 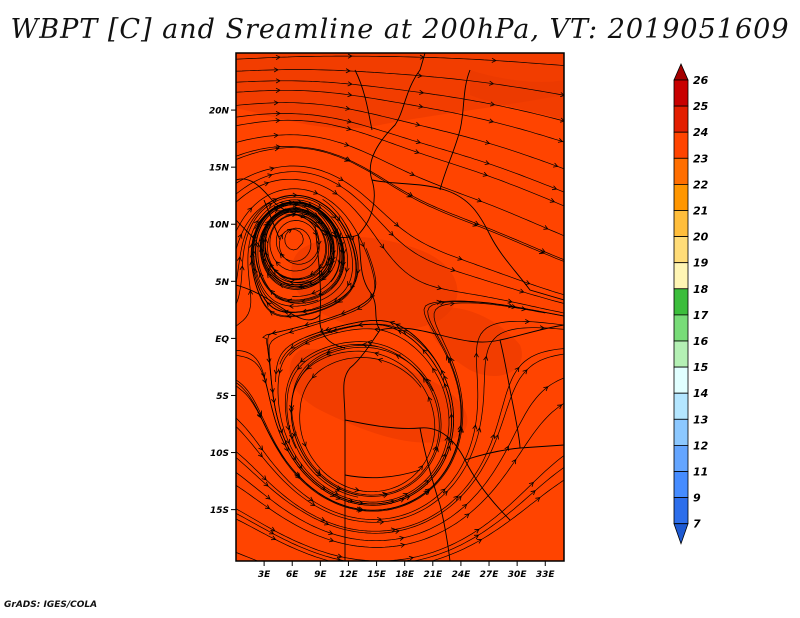 I want to click on border-line, so click(x=278, y=302).